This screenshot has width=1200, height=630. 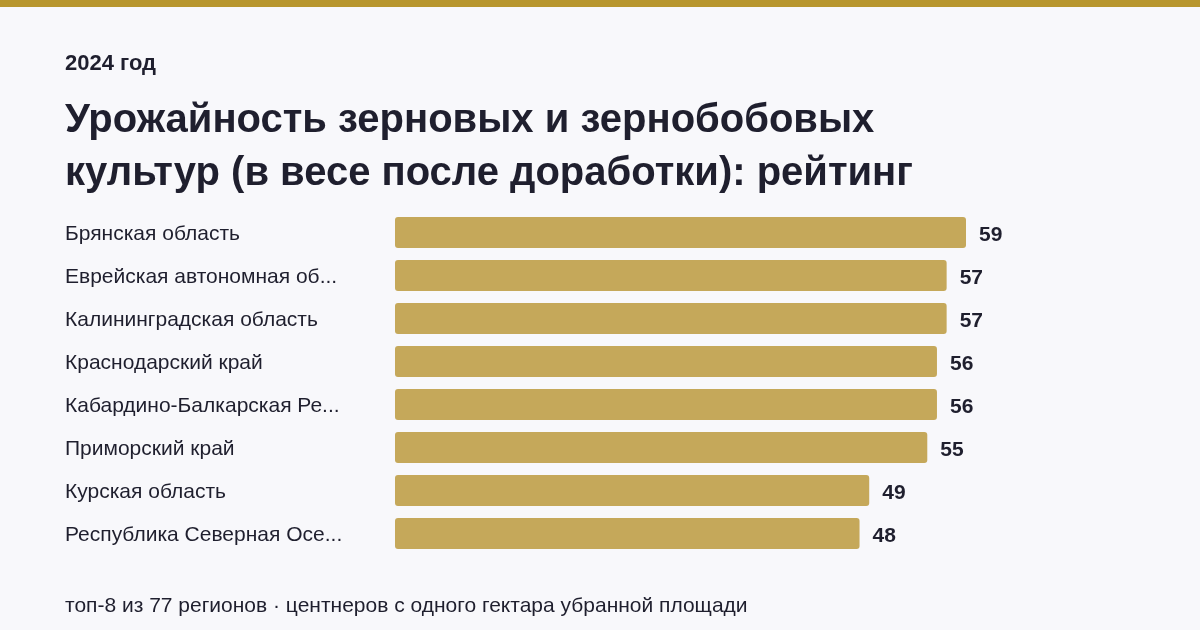 What do you see at coordinates (489, 144) in the screenshot?
I see `chart-title: Урожайность зерновых и зернобобовых культур (в весе после доработки): рейтинг` at bounding box center [489, 144].